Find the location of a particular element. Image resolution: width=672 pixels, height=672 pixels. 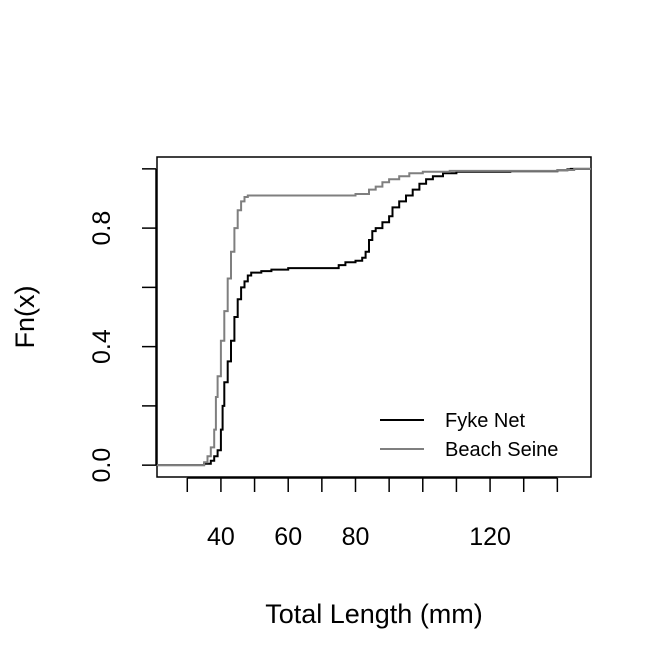

y-tick-label-0-0: 0.0 is located at coordinates (102, 465).